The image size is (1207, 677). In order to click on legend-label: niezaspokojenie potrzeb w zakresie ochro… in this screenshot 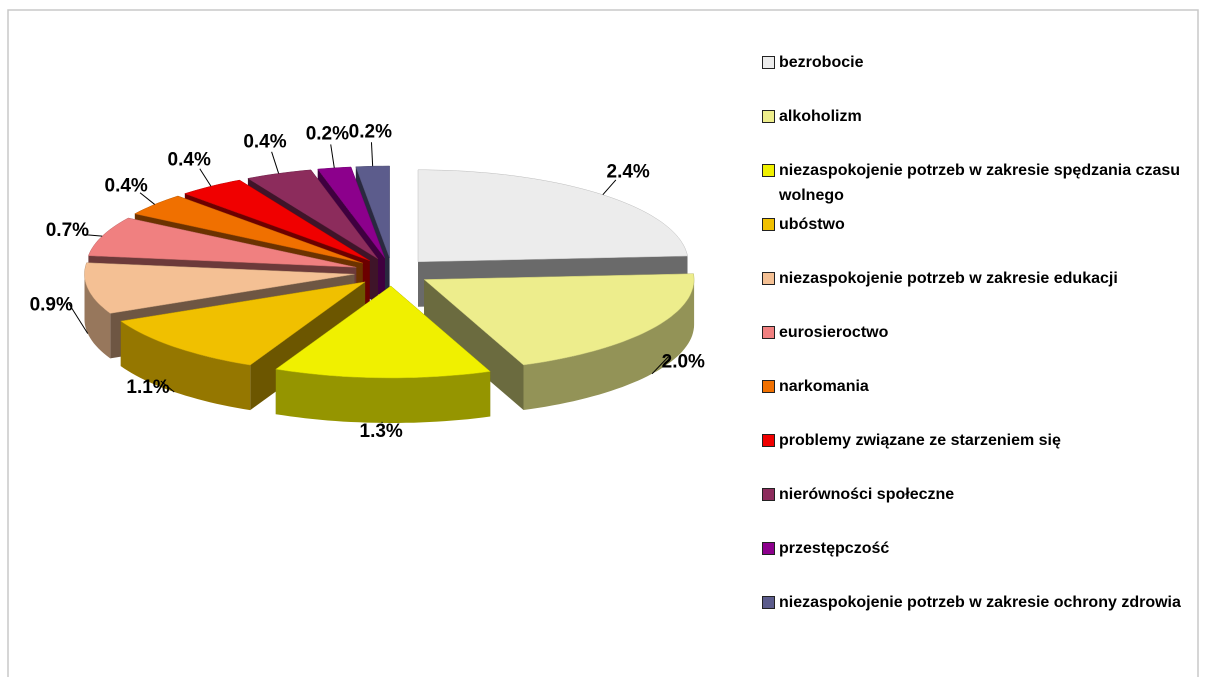, I will do `click(980, 602)`.